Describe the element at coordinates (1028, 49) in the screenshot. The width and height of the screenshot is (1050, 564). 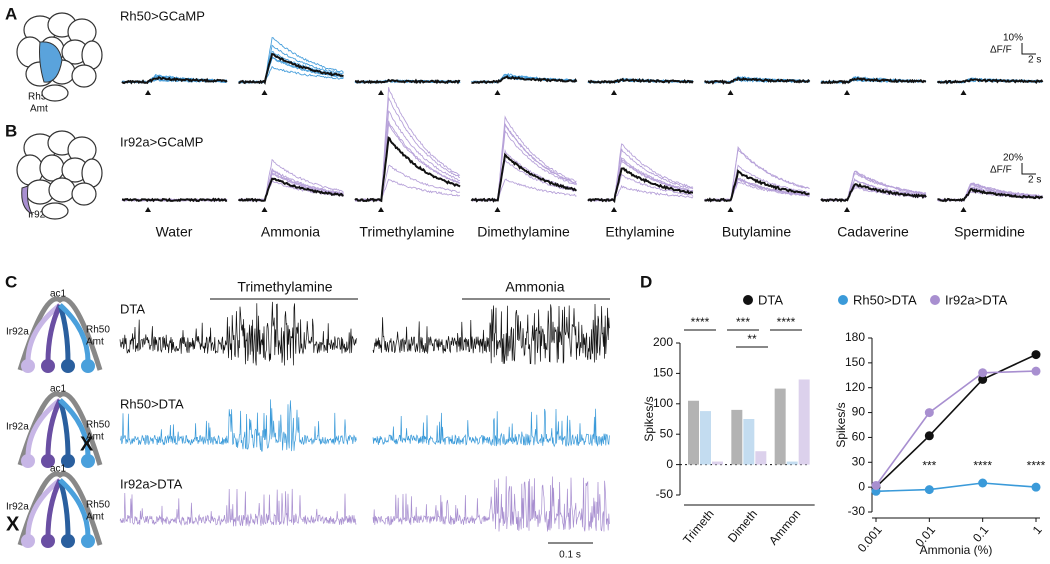
I see `scale-bar` at that location.